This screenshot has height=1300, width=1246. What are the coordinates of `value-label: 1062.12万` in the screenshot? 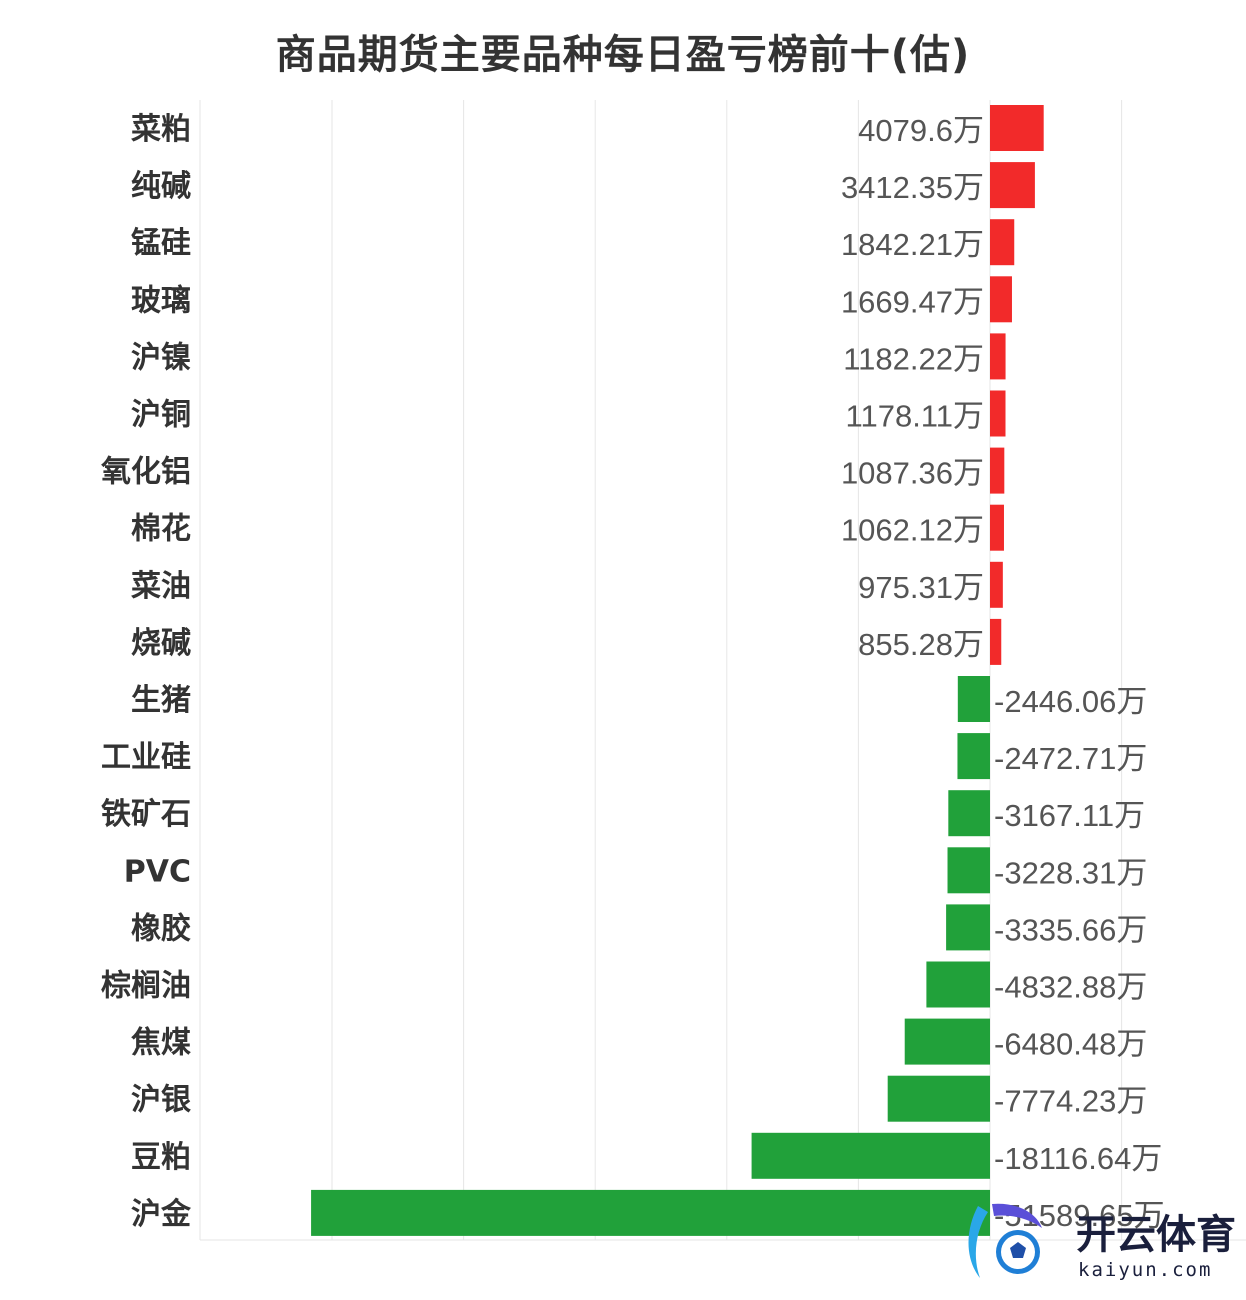 It's located at (912, 530).